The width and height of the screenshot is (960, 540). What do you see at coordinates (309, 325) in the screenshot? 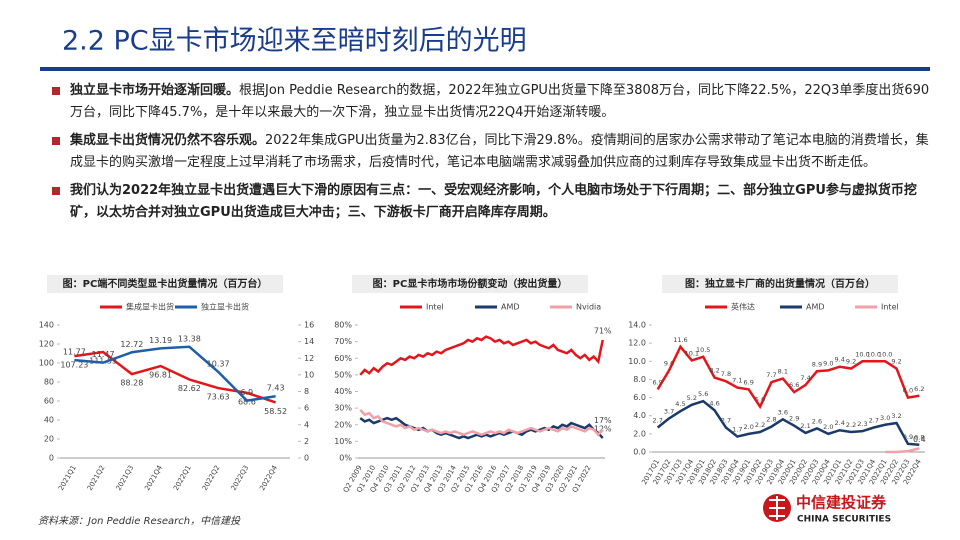
I see `y2-tick-label: 16` at bounding box center [309, 325].